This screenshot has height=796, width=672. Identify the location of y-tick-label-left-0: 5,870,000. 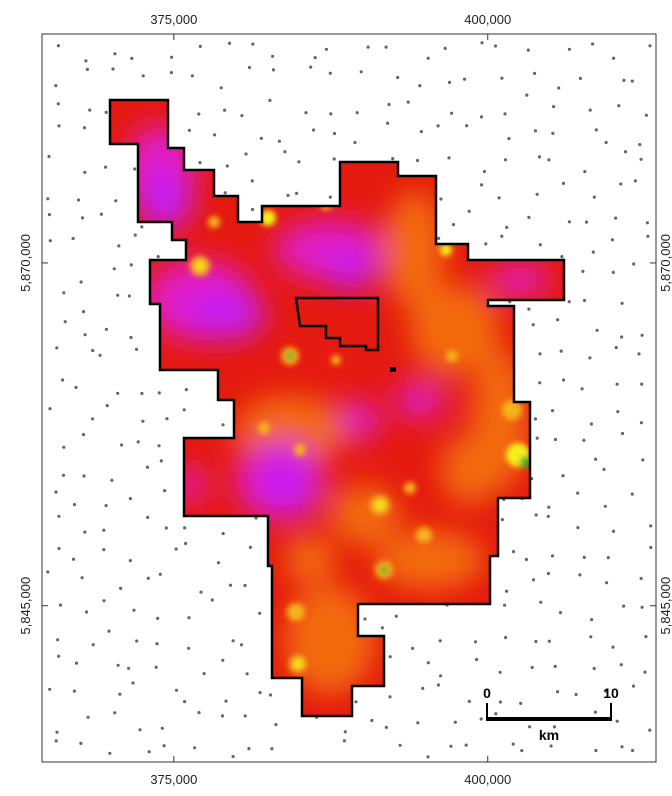
(25, 263).